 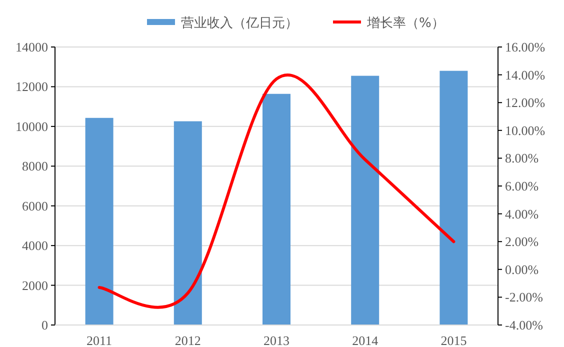 What do you see at coordinates (525, 130) in the screenshot?
I see `y2-tick-label: 10.00%` at bounding box center [525, 130].